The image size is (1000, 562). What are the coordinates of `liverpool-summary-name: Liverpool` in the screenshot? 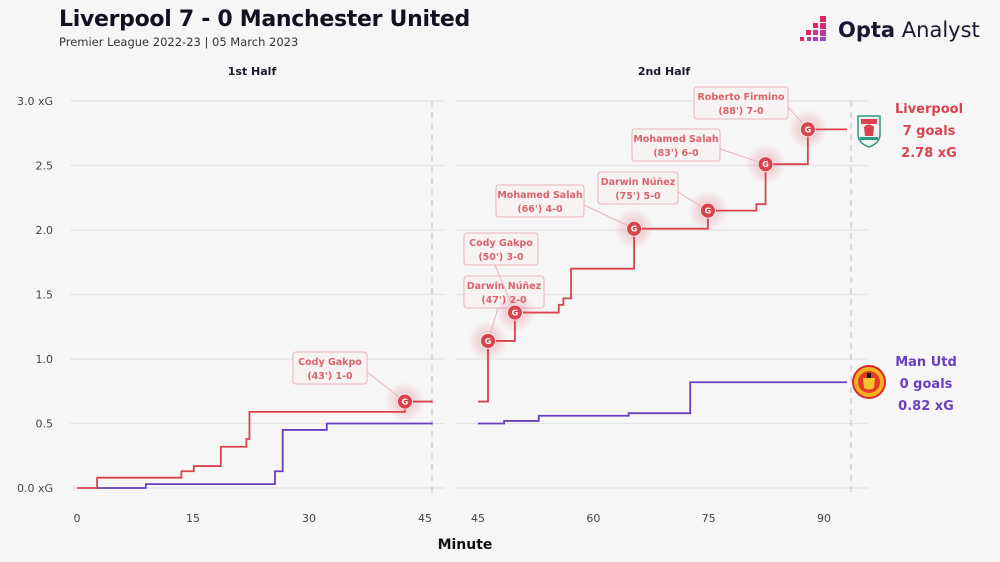 It's located at (929, 109).